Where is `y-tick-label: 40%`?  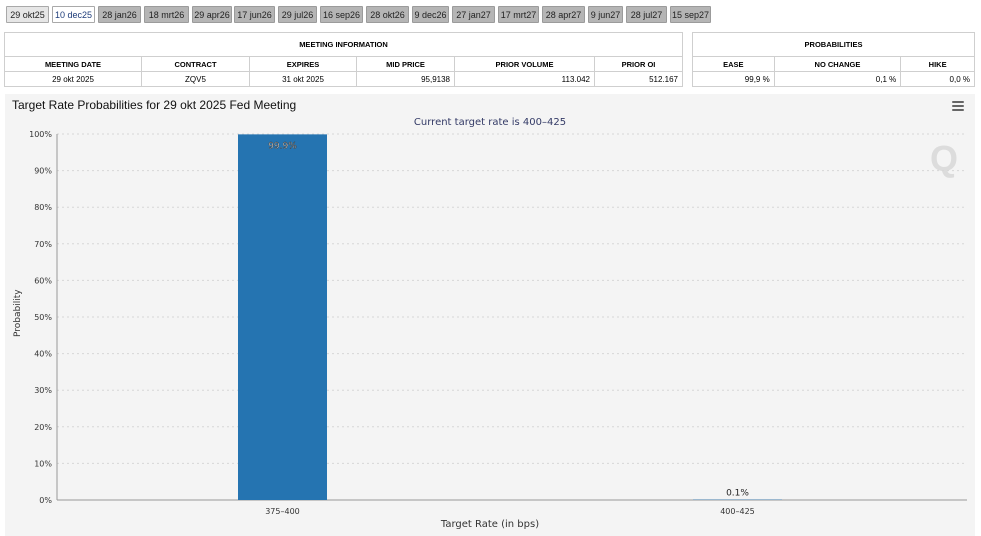
y-tick-label: 40% is located at coordinates (43, 354).